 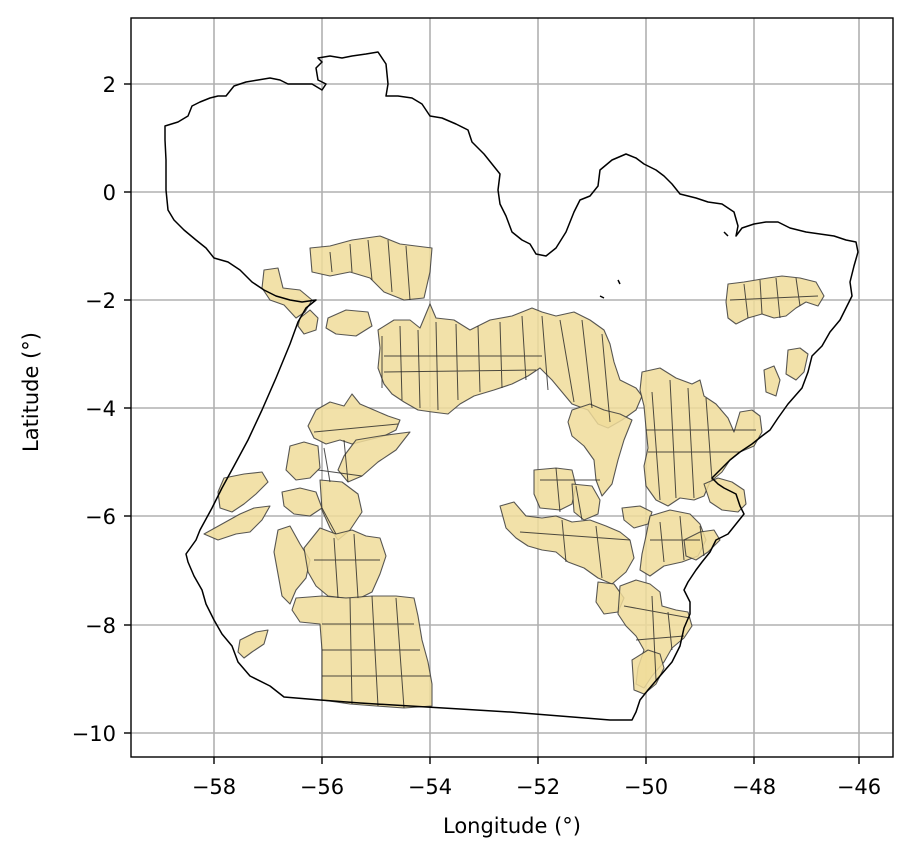 I want to click on y-tick-label: −4, so click(x=100, y=409).